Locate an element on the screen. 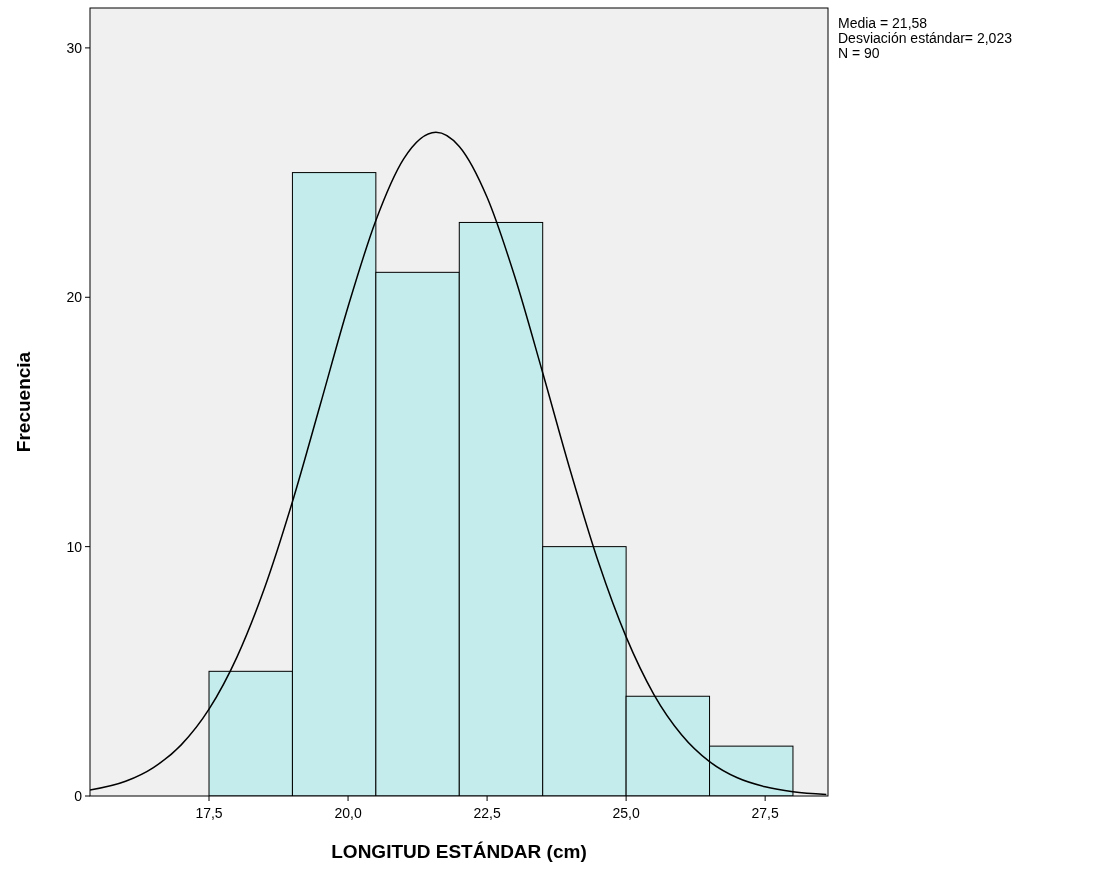  x-tick-label: 25,0 is located at coordinates (626, 813).